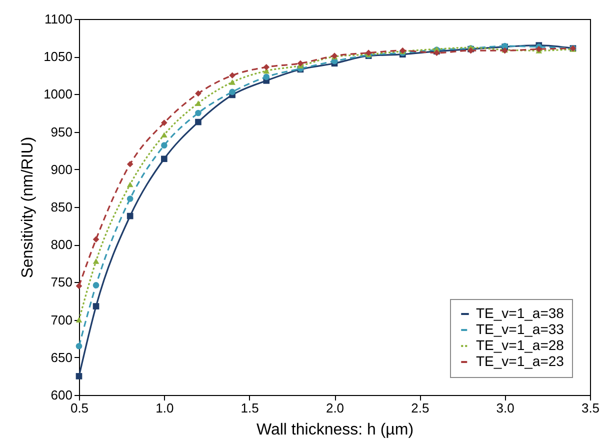 This screenshot has width=601, height=448. I want to click on y-tick-label: 800, so click(61, 244).